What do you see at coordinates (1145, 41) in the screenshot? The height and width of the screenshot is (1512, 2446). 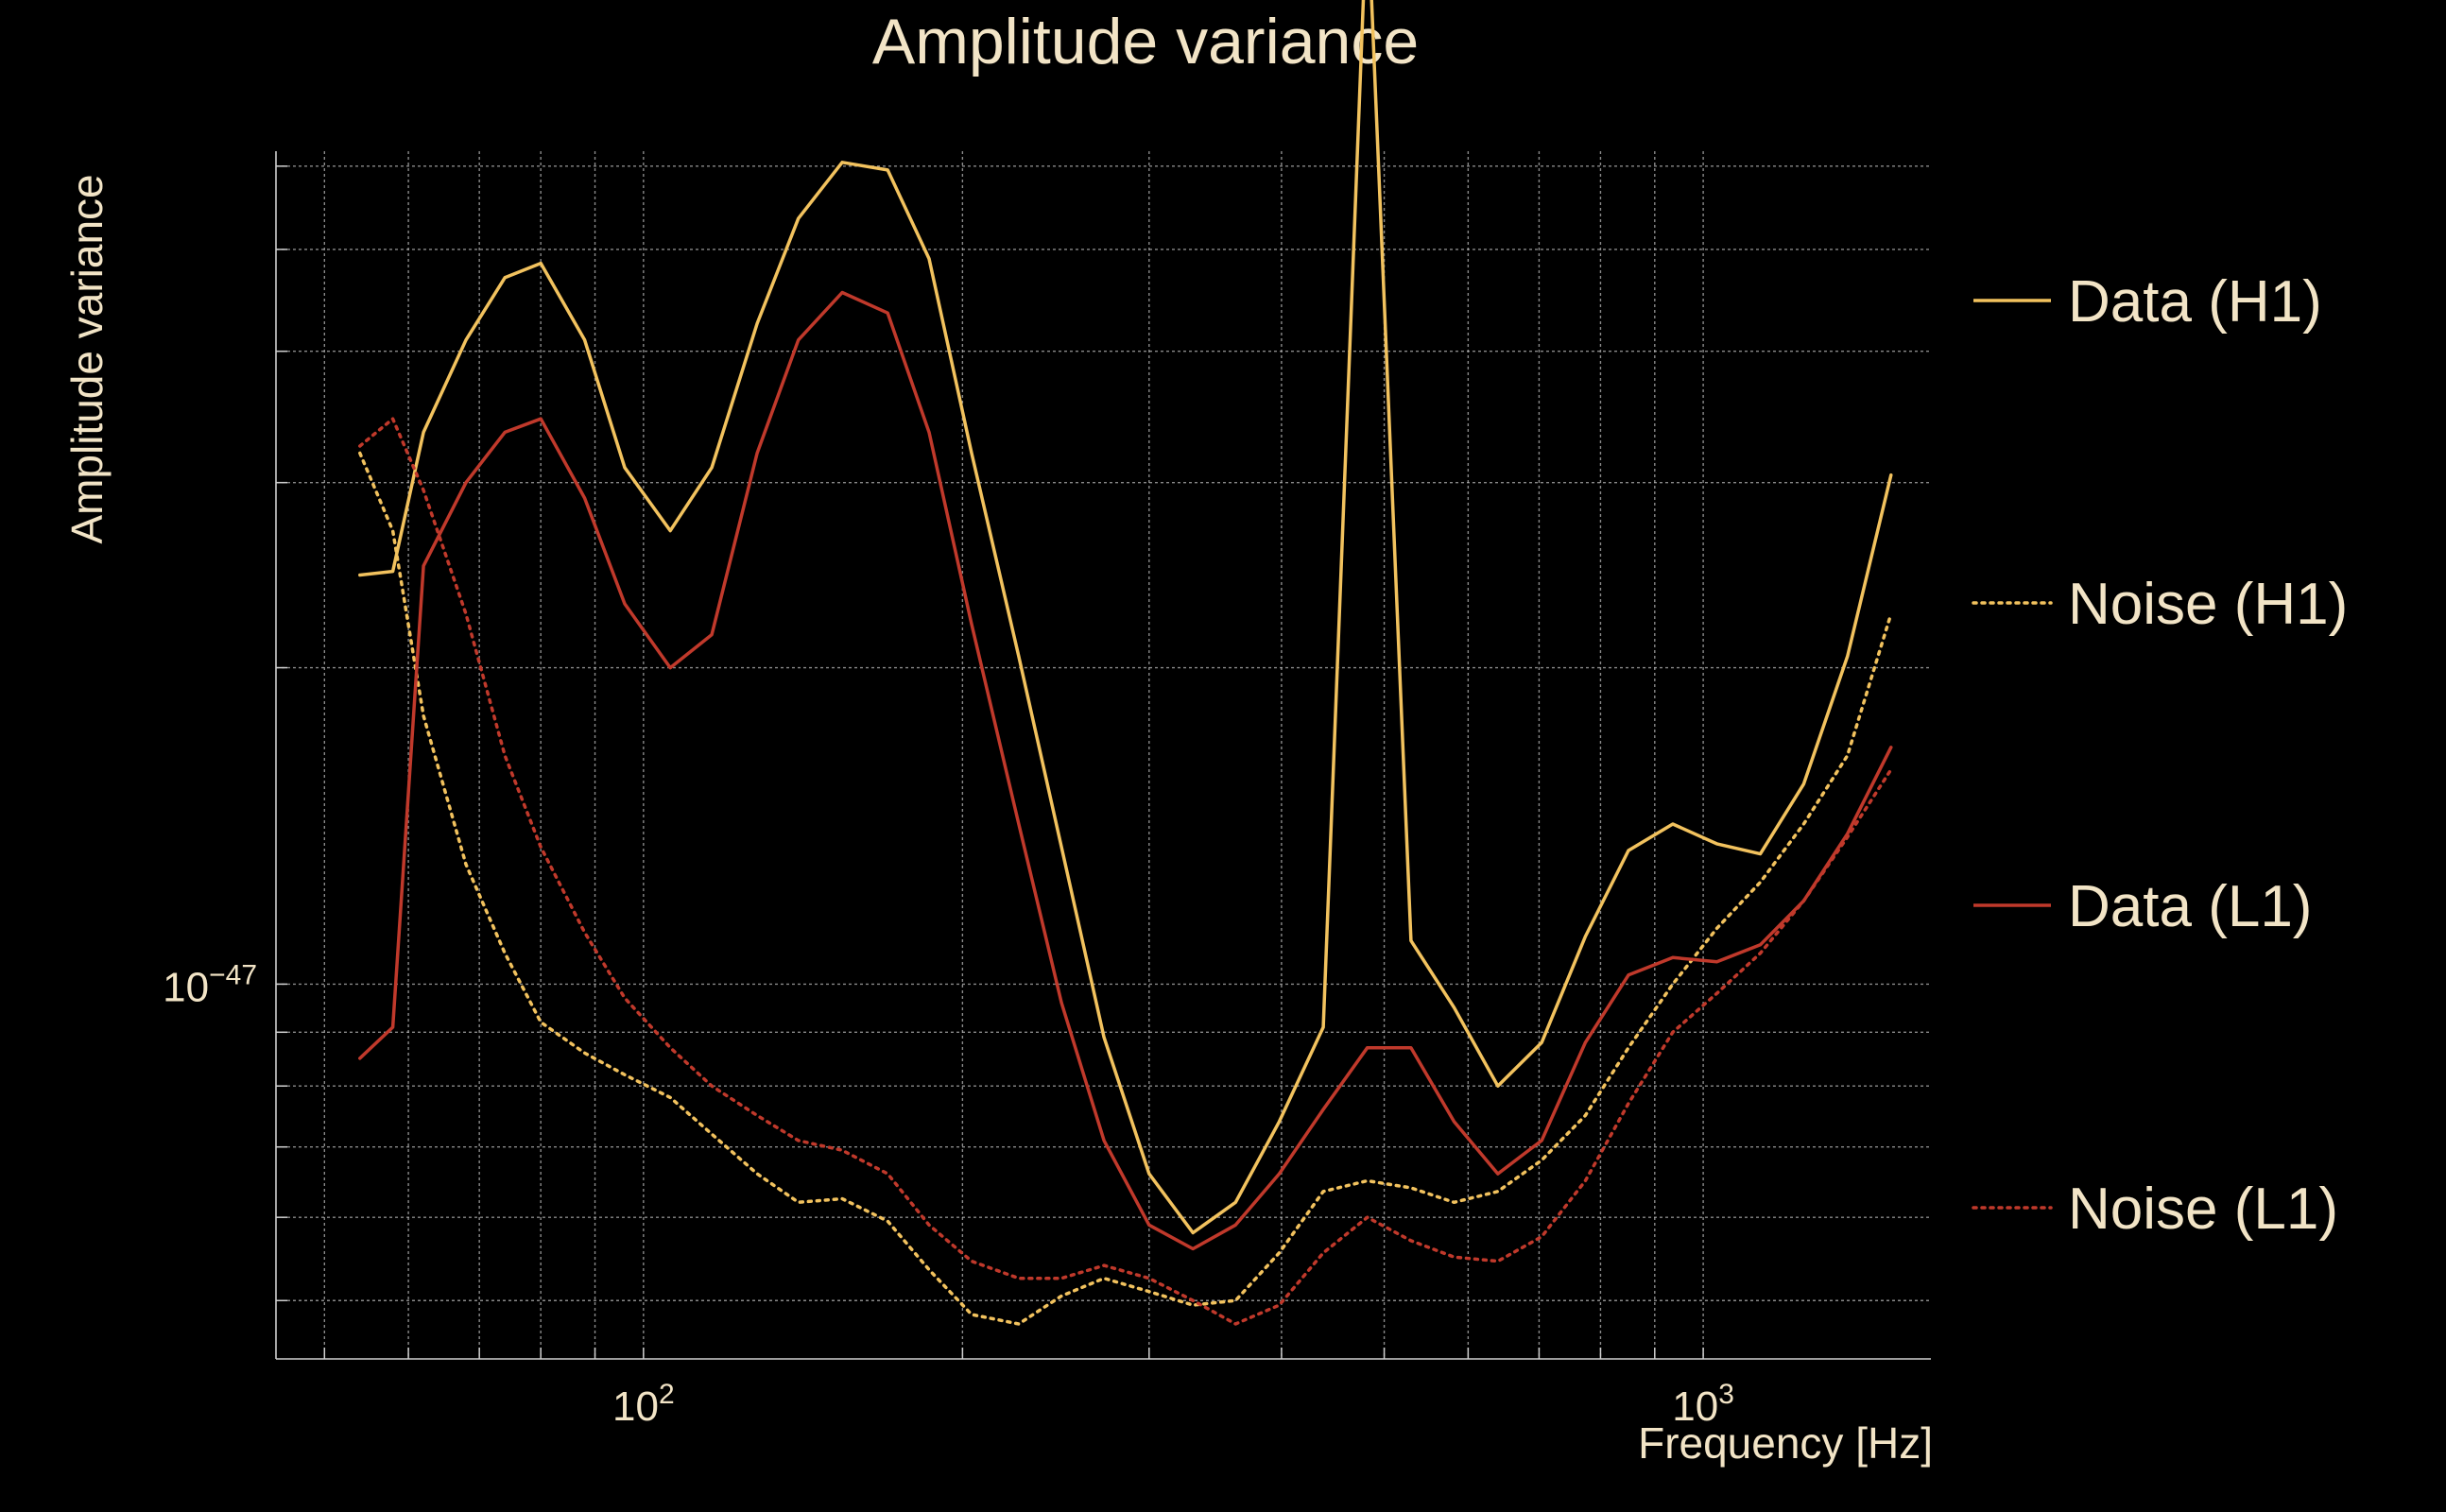 I see `chart-title: Amplitude variance` at bounding box center [1145, 41].